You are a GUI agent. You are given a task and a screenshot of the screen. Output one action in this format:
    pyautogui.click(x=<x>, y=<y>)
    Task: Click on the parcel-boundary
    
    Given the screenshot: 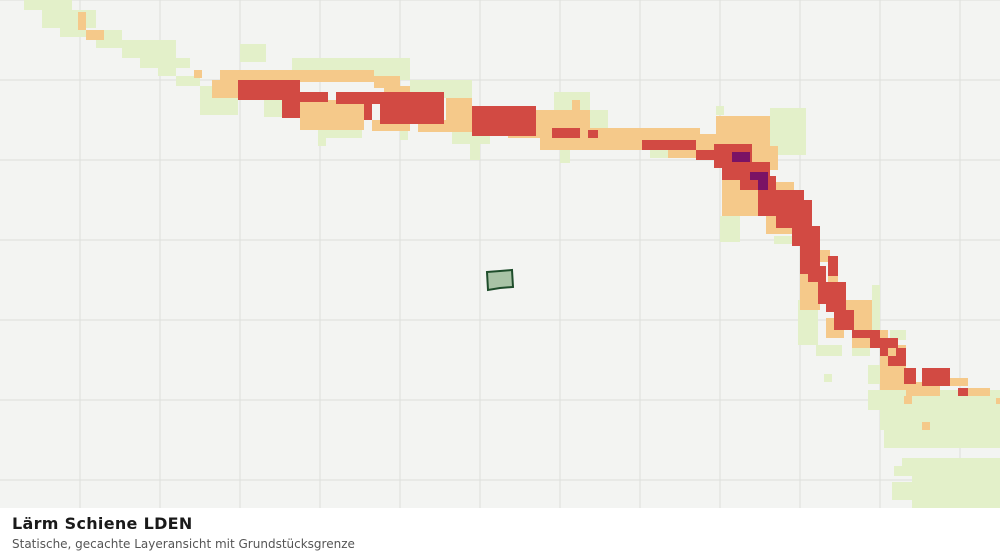 What is the action you would take?
    pyautogui.click(x=500, y=280)
    